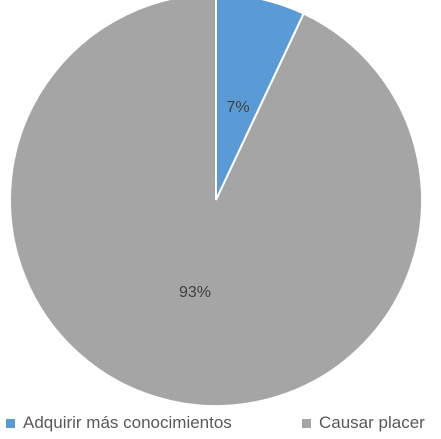 The width and height of the screenshot is (441, 439). What do you see at coordinates (127, 422) in the screenshot?
I see `legend-label-adquirir: Adquirir más conocimientos` at bounding box center [127, 422].